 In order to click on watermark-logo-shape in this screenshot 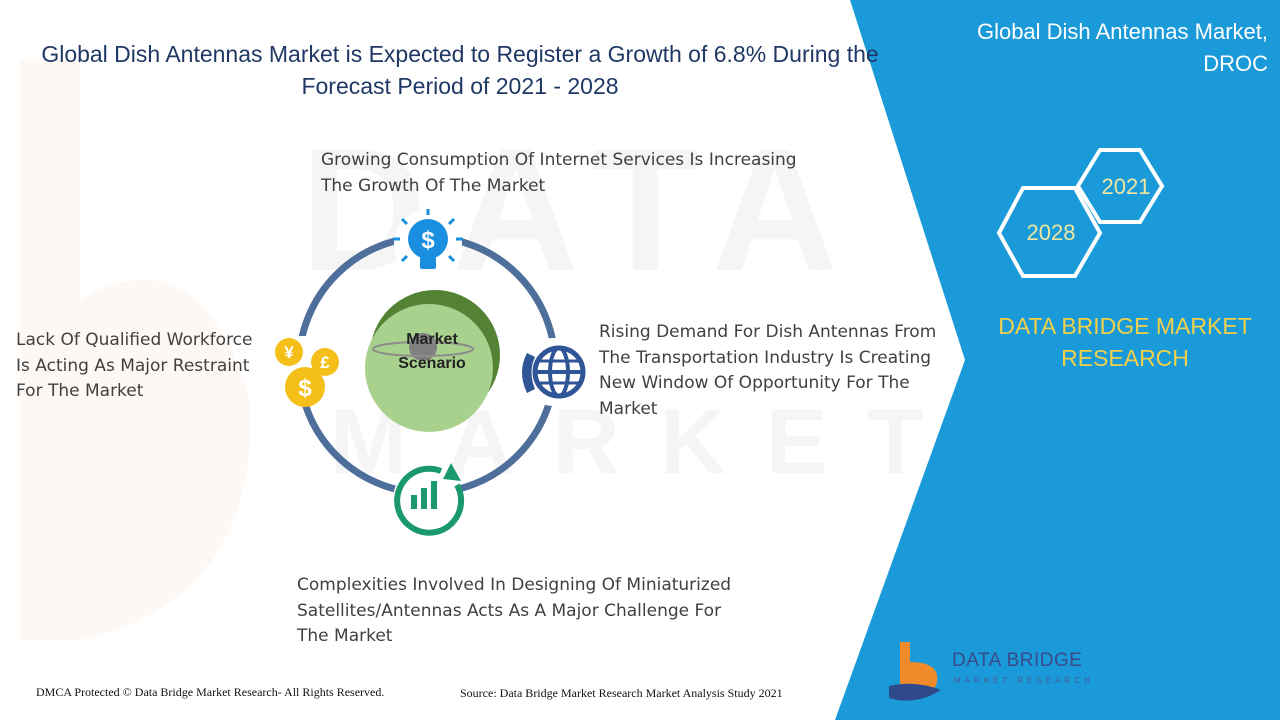, I will do `click(135, 350)`.